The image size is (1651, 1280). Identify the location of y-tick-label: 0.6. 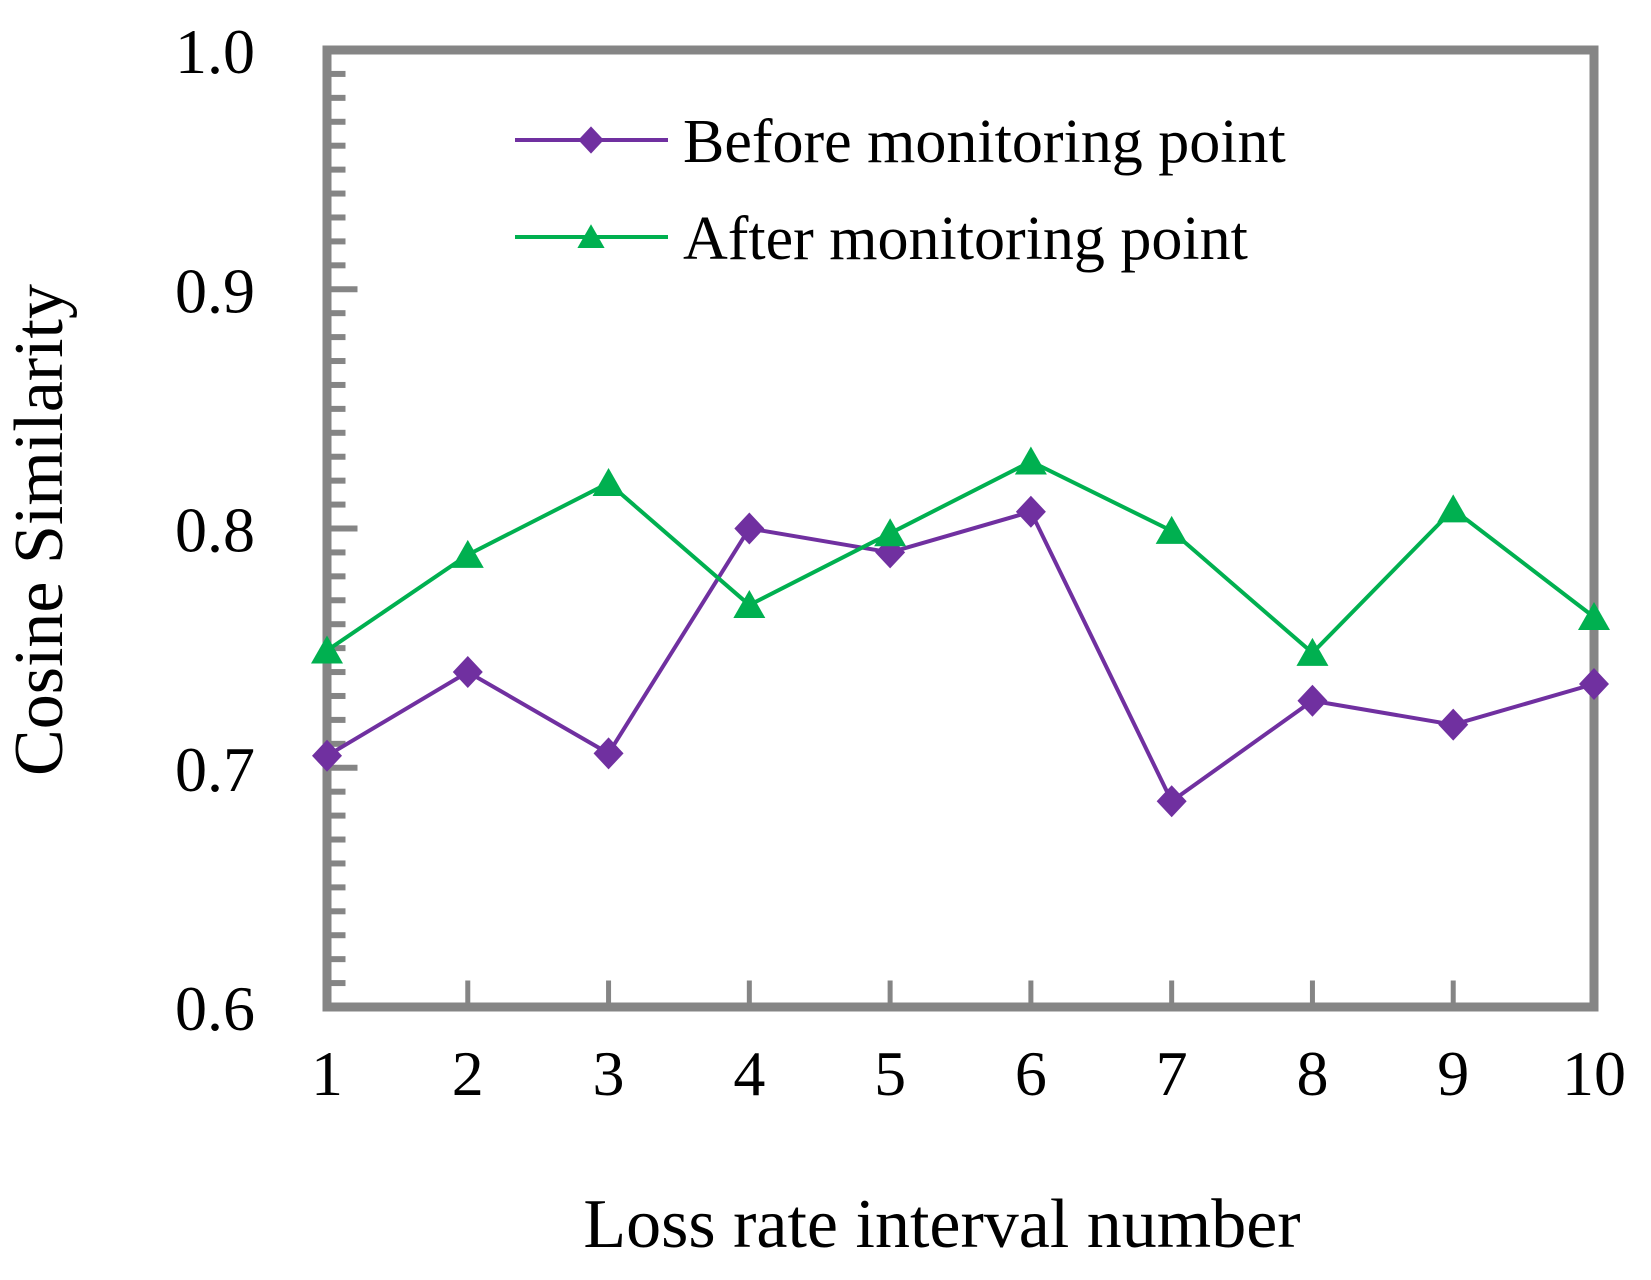
(215, 1008).